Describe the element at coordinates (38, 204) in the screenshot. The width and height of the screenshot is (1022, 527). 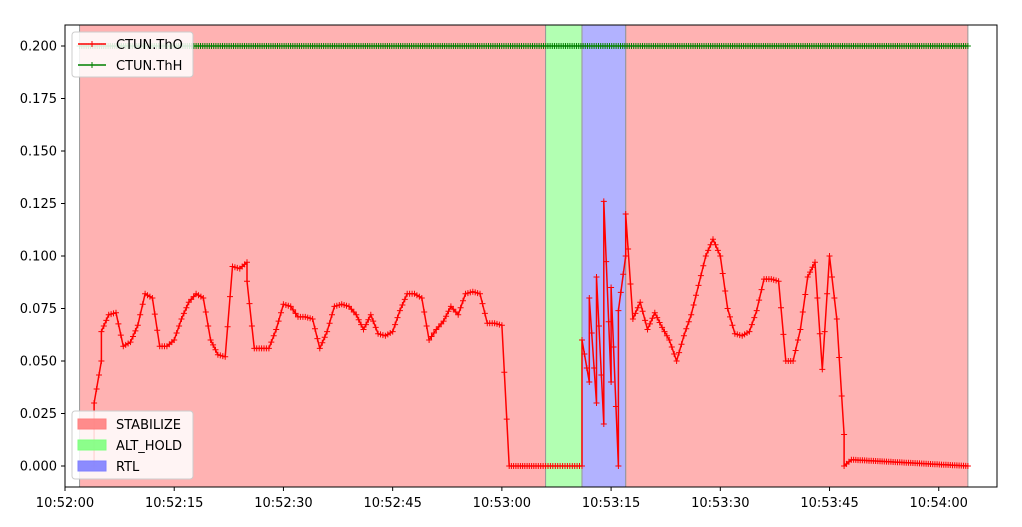
I see `y-tick-label: 0.125` at that location.